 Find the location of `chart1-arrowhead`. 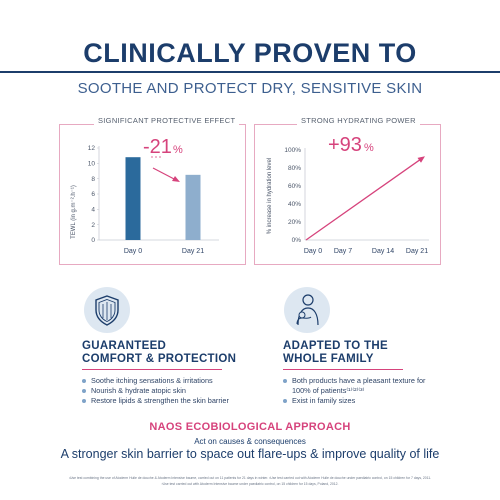

chart1-arrowhead is located at coordinates (176, 179).